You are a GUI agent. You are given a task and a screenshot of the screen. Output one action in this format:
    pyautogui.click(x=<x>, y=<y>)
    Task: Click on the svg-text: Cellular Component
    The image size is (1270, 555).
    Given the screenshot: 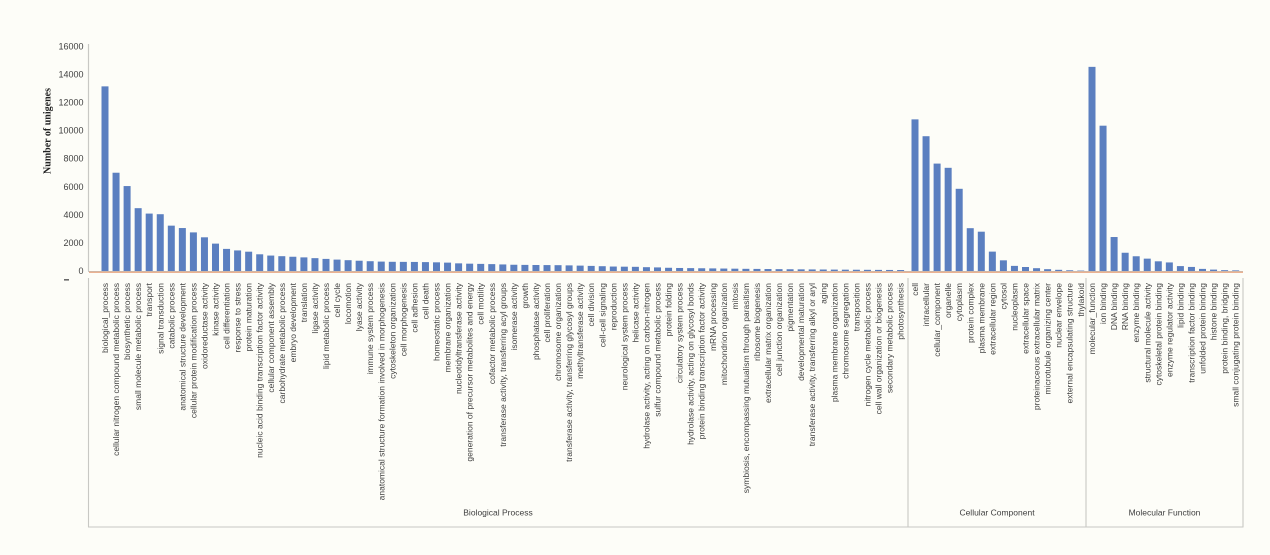 What is the action you would take?
    pyautogui.click(x=997, y=513)
    